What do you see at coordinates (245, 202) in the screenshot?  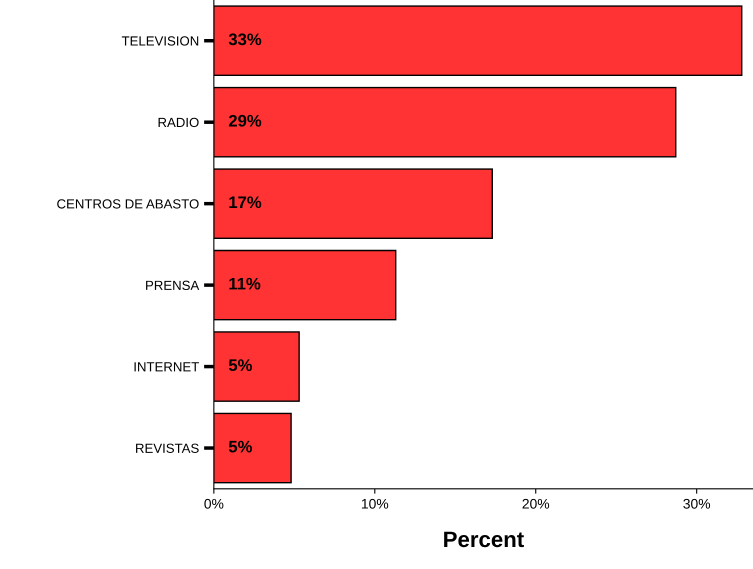 I see `data-label: 17%` at bounding box center [245, 202].